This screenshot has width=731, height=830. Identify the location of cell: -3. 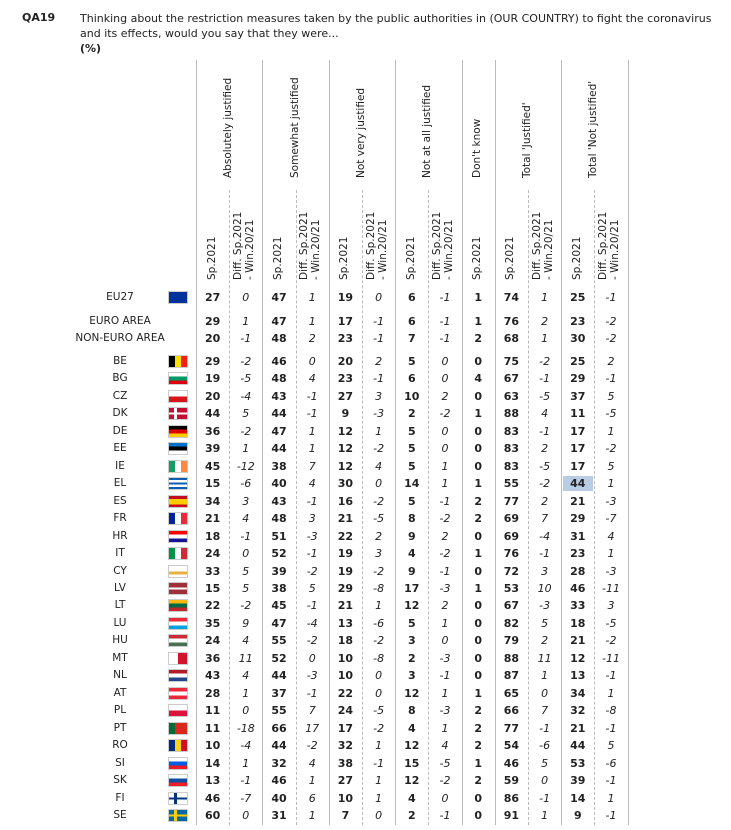
(445, 711).